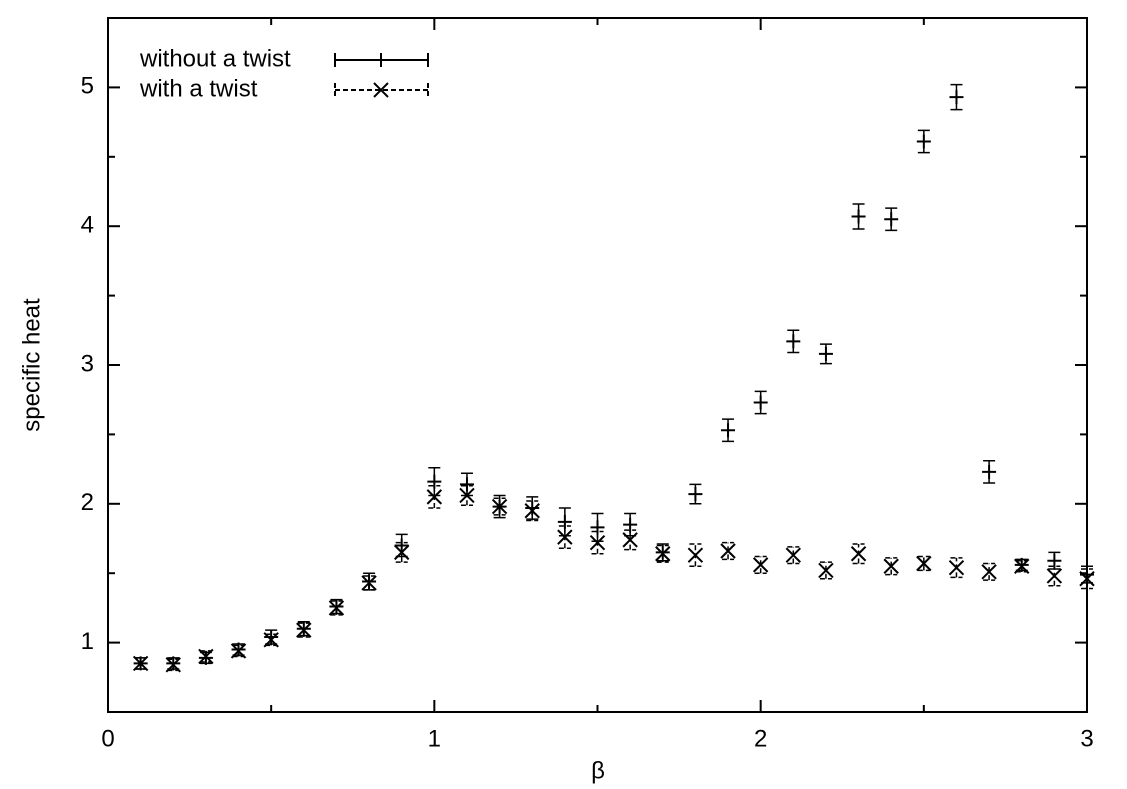  What do you see at coordinates (87, 363) in the screenshot?
I see `y-tick-label: 3` at bounding box center [87, 363].